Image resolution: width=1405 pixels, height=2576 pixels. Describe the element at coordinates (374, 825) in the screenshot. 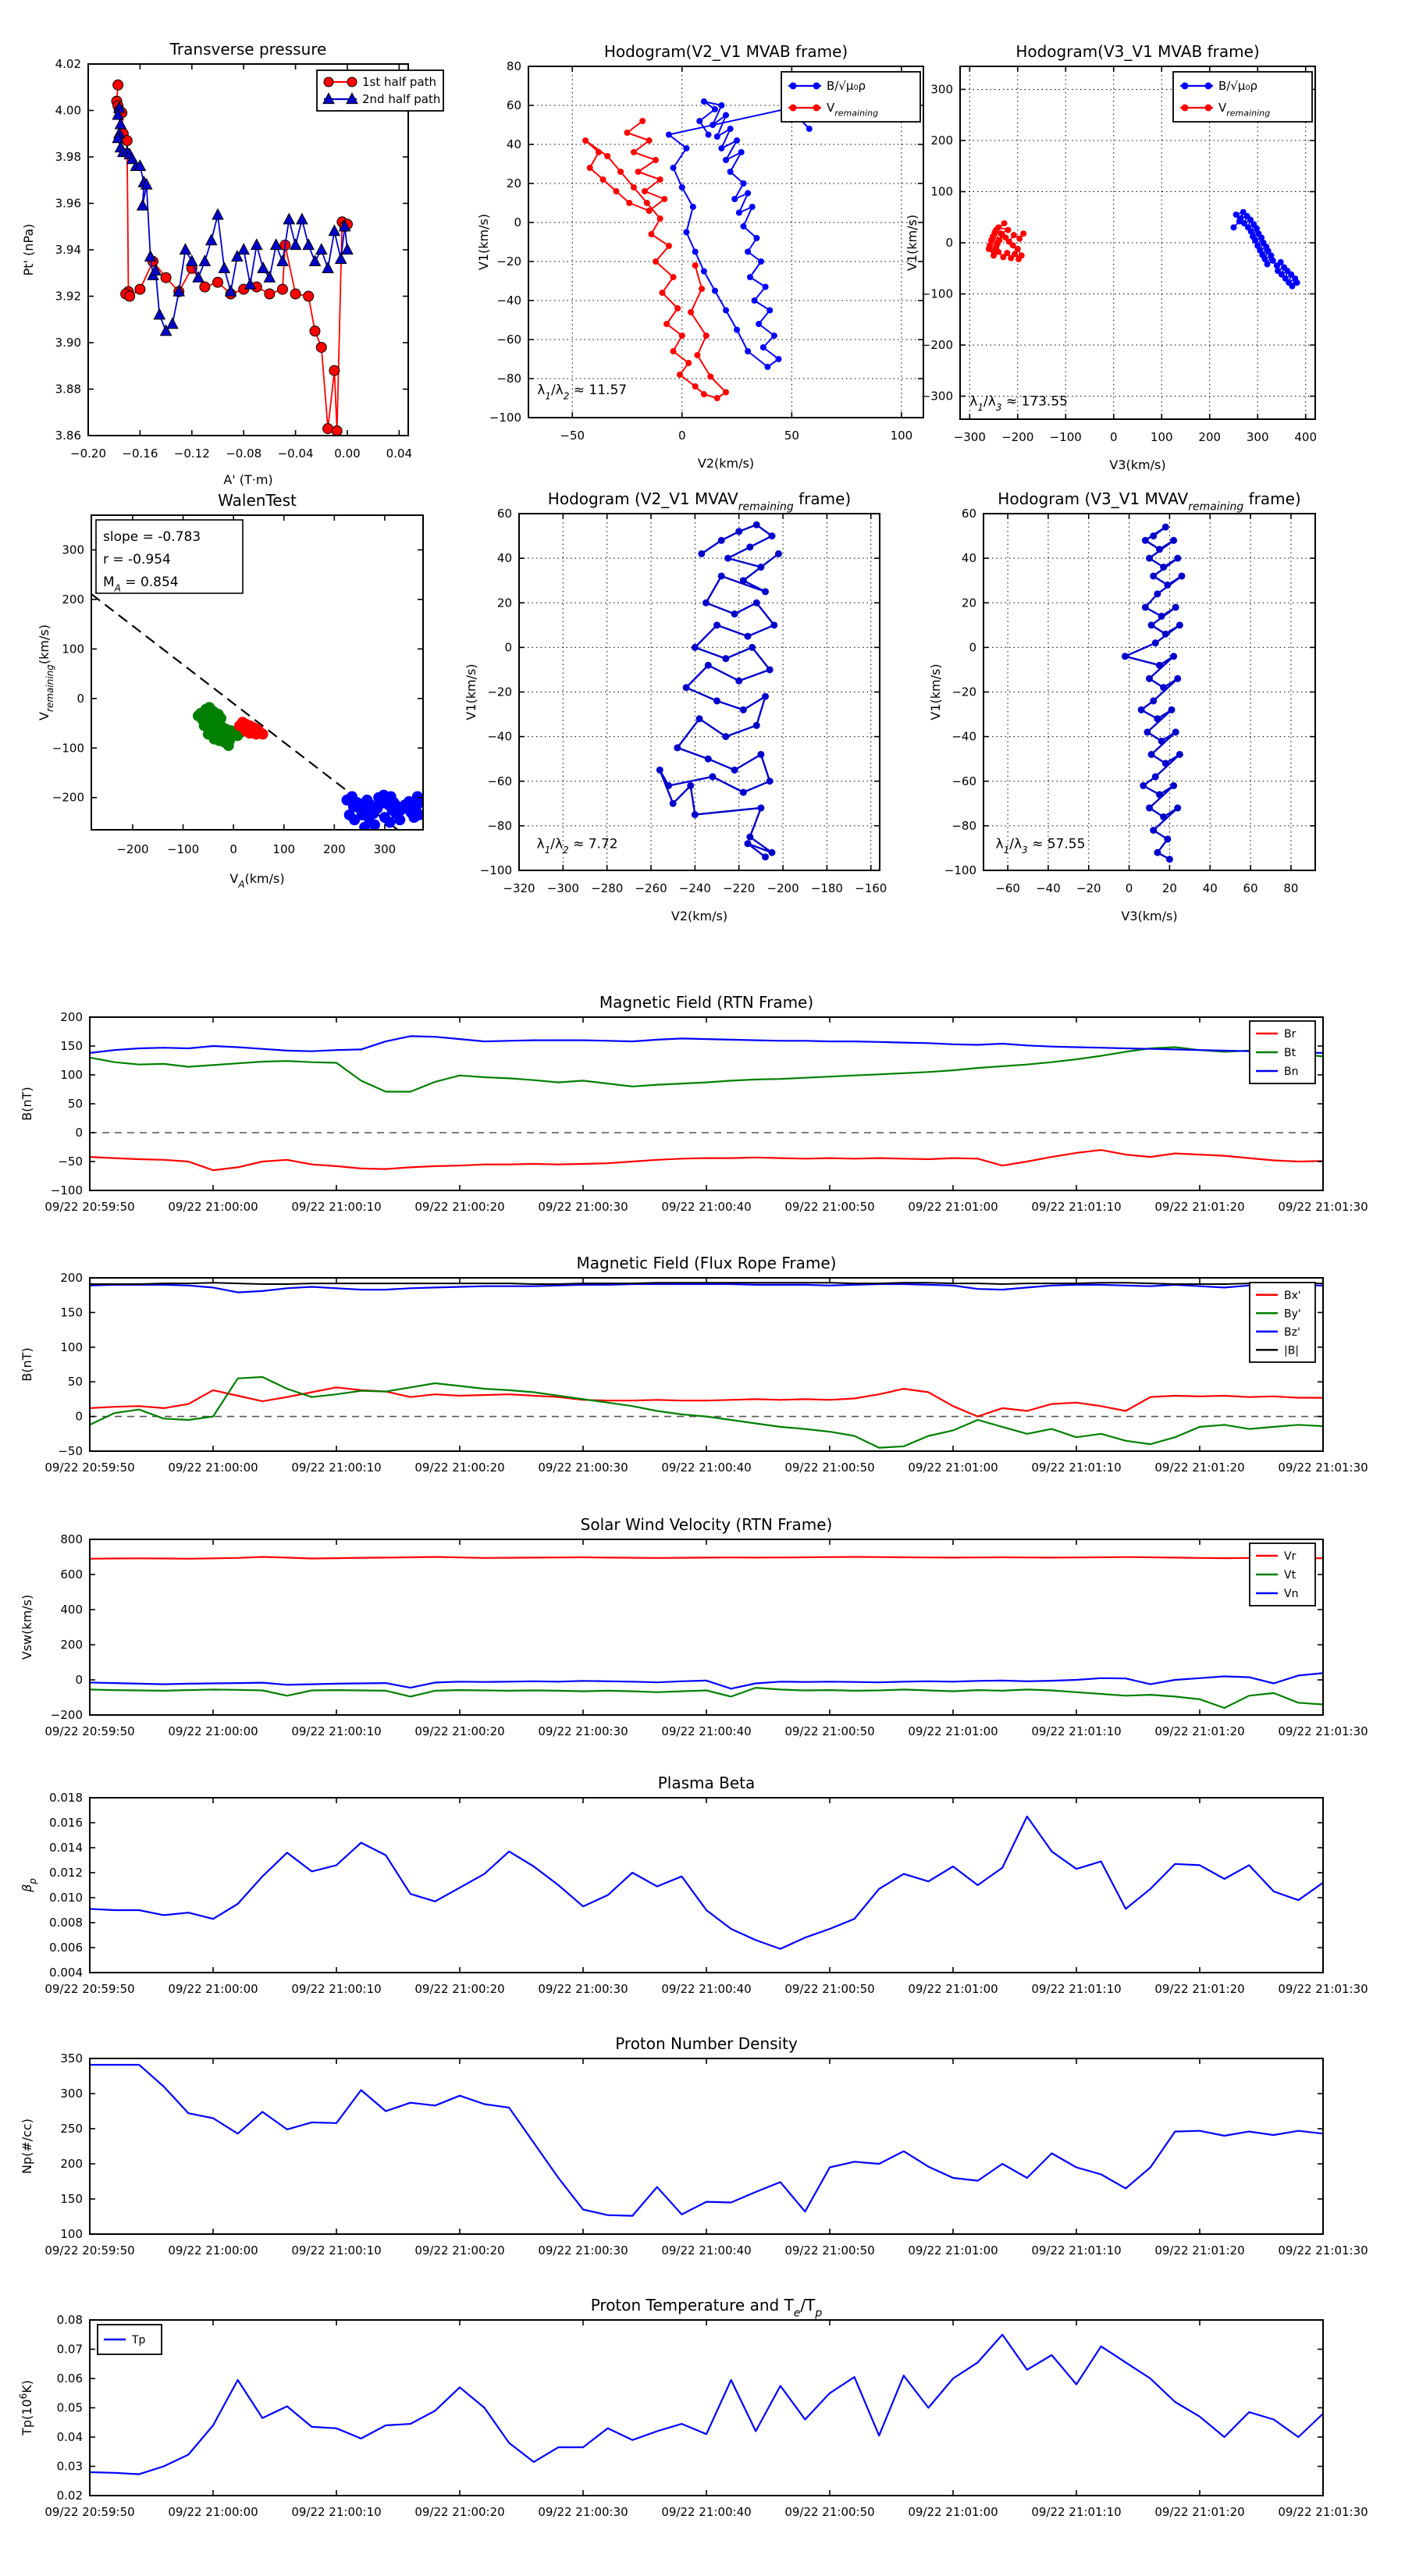

I see `marker-second-half` at that location.